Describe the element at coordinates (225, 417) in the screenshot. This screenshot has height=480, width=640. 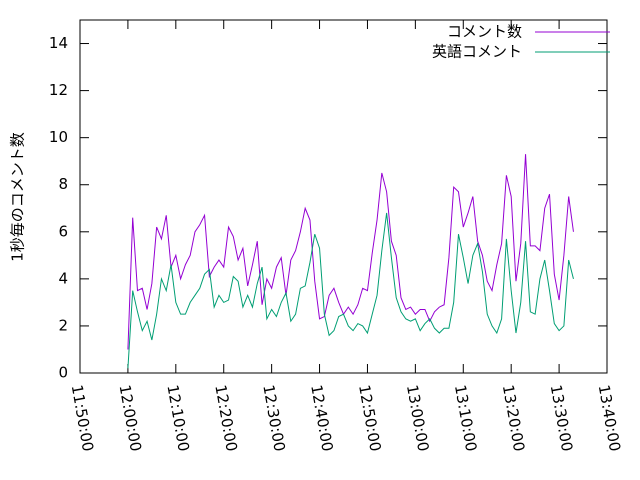
I see `x-tick-label: 12:20:00` at that location.